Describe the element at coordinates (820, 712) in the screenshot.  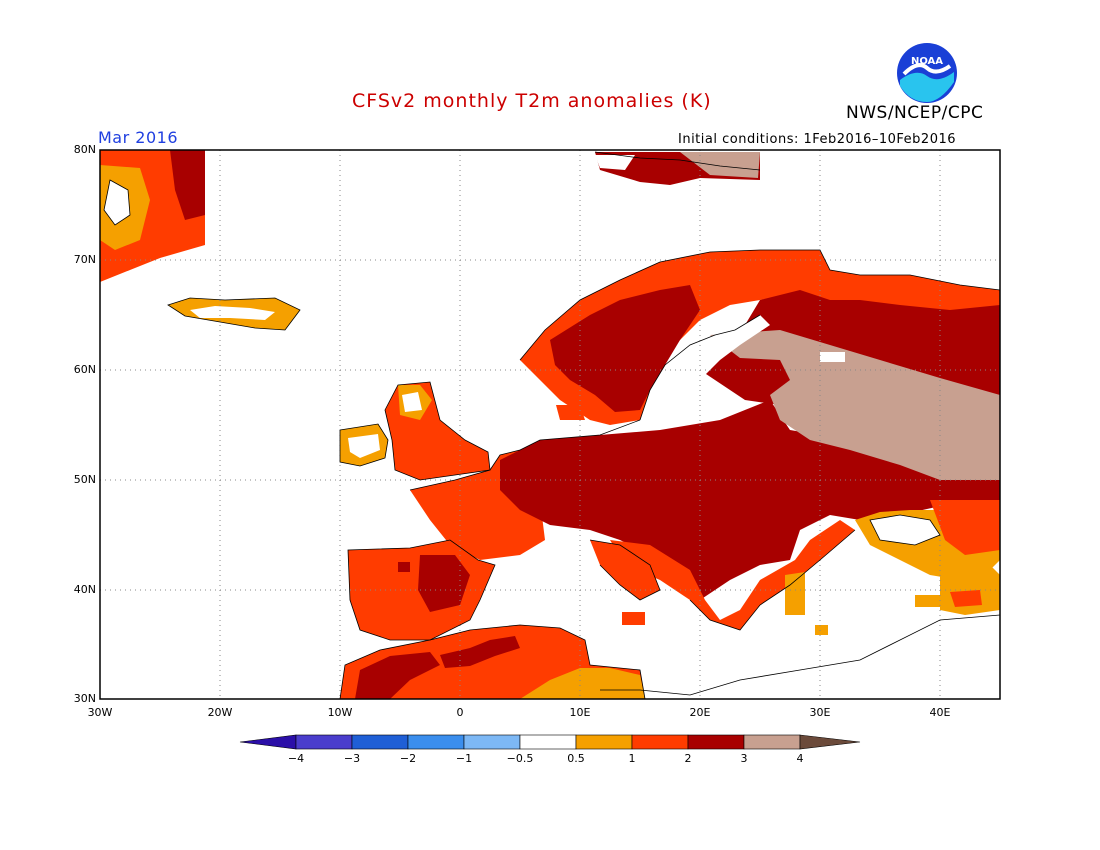
I see `lon-label-30e: 30E` at that location.